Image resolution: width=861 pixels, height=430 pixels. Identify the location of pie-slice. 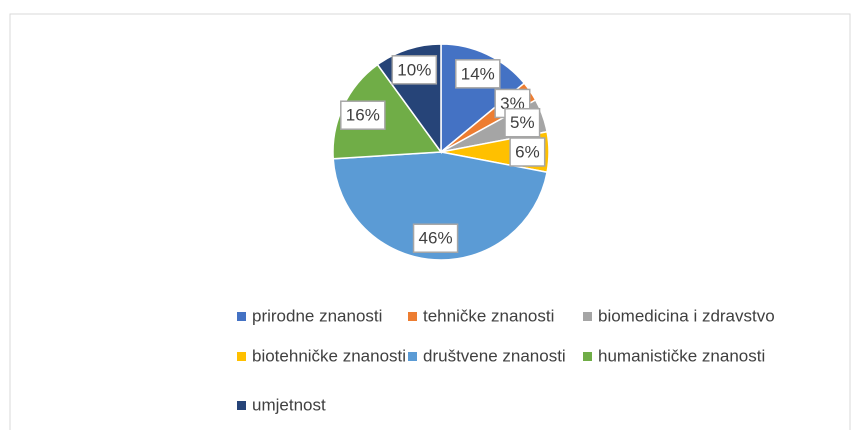
(440, 206).